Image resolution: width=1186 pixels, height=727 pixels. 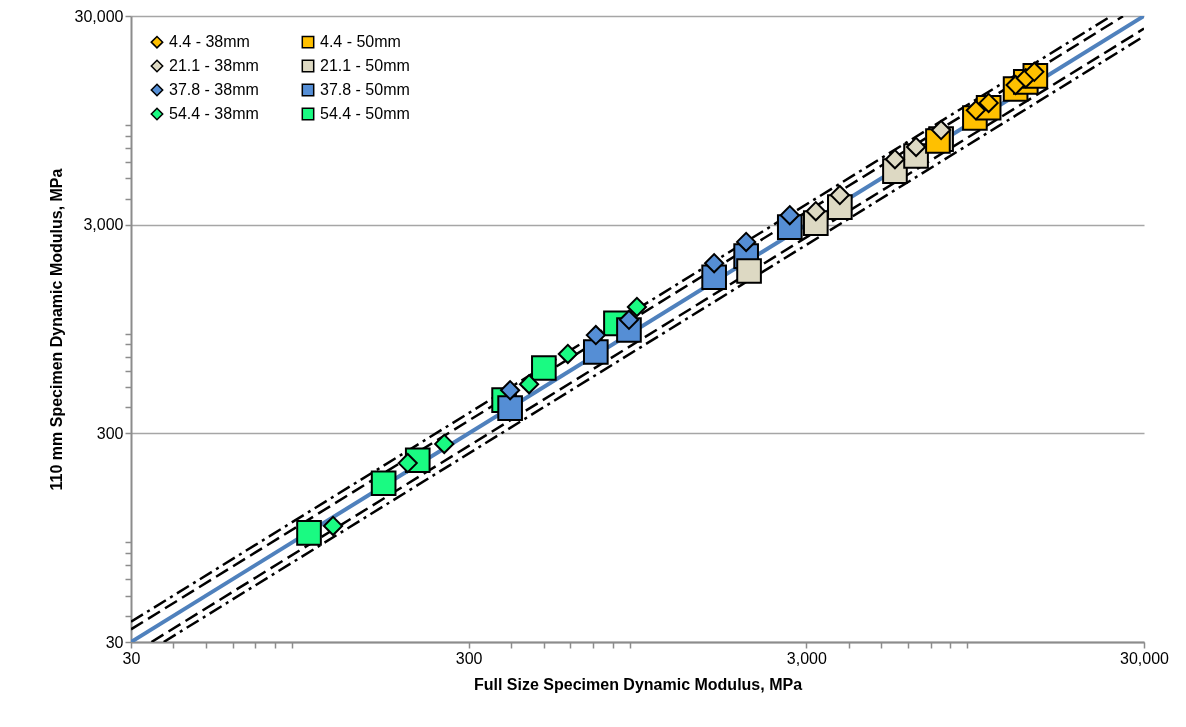 I want to click on legend-label: 21.1 - 50mm, so click(x=365, y=65).